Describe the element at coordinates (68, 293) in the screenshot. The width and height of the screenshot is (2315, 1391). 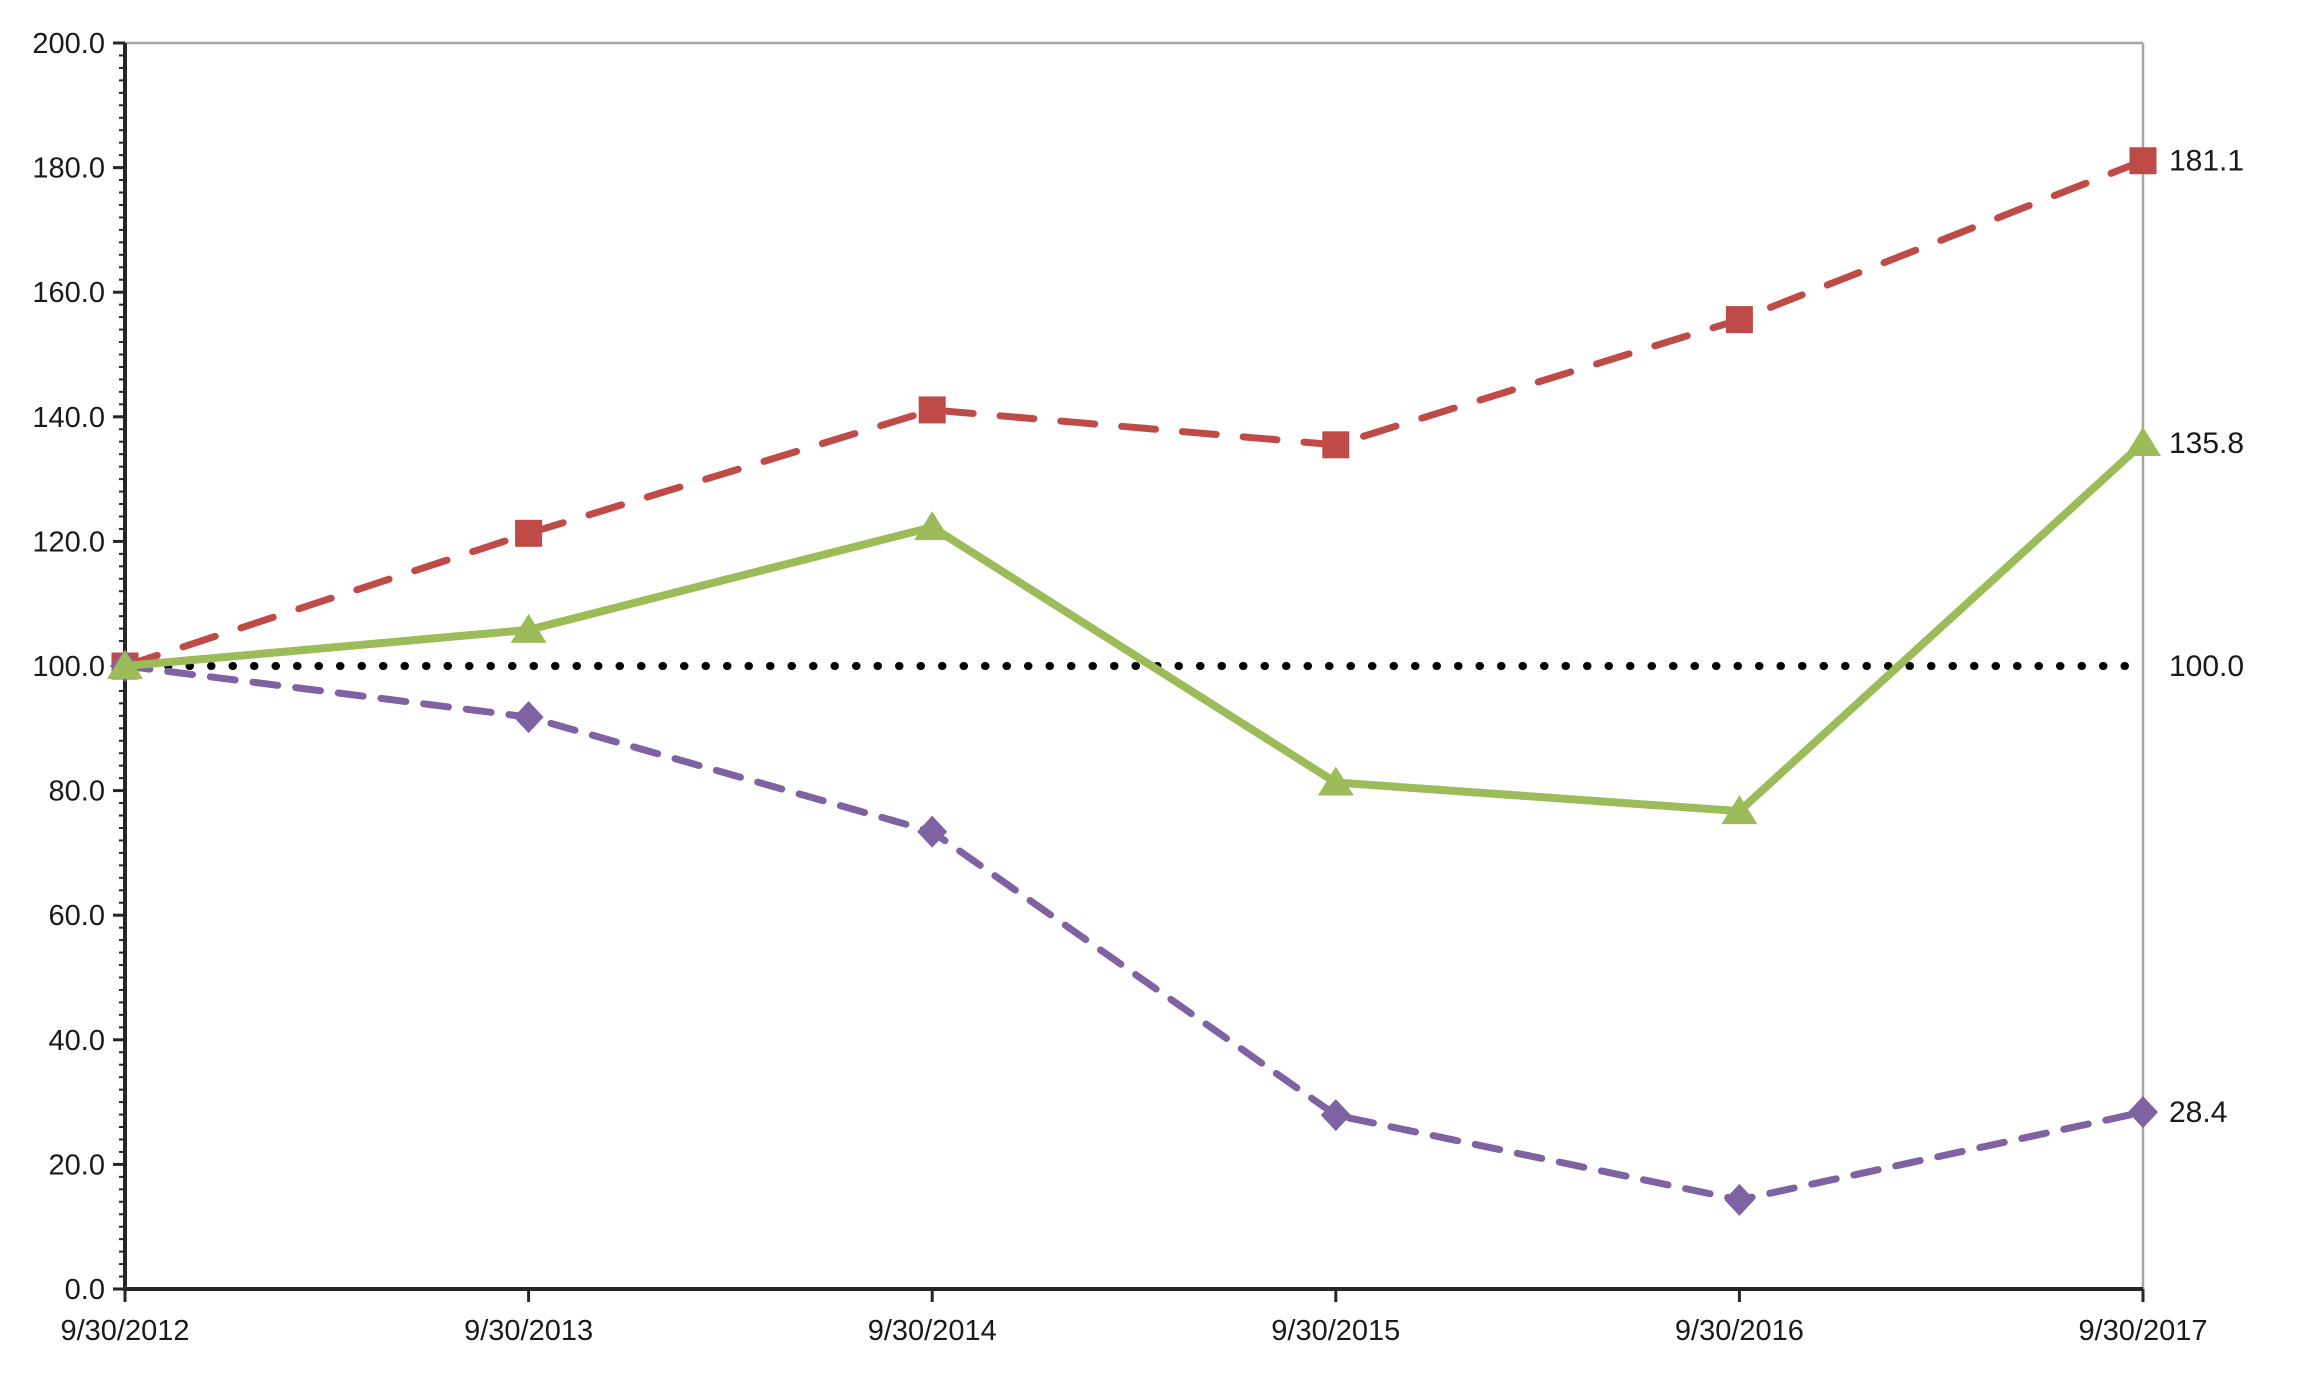
I see `y-axis-tick-label: 160.0` at that location.